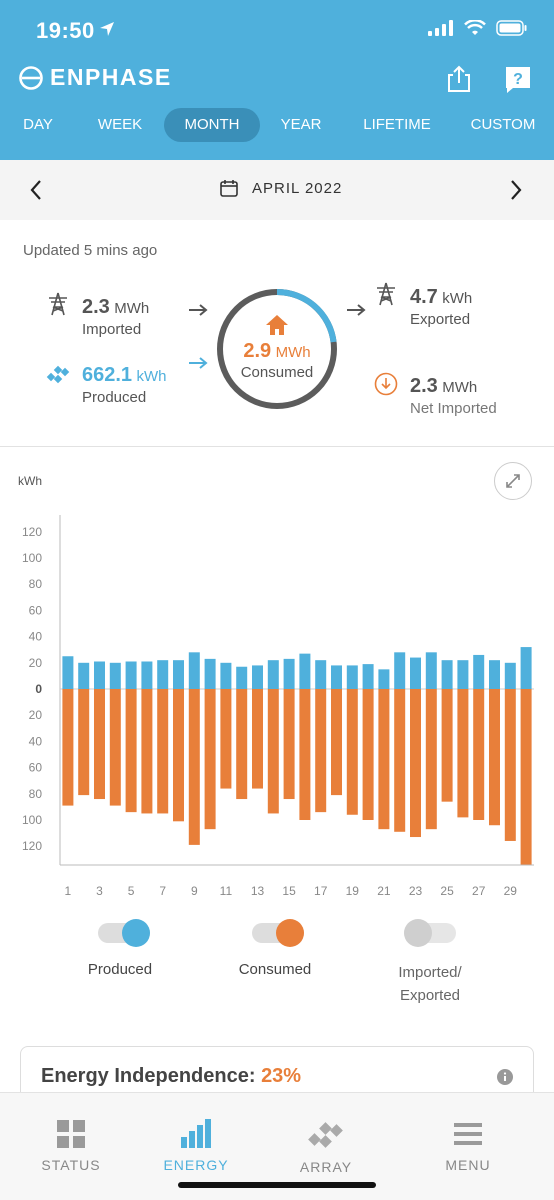  I want to click on nav-array: ARRAY, so click(326, 1147).